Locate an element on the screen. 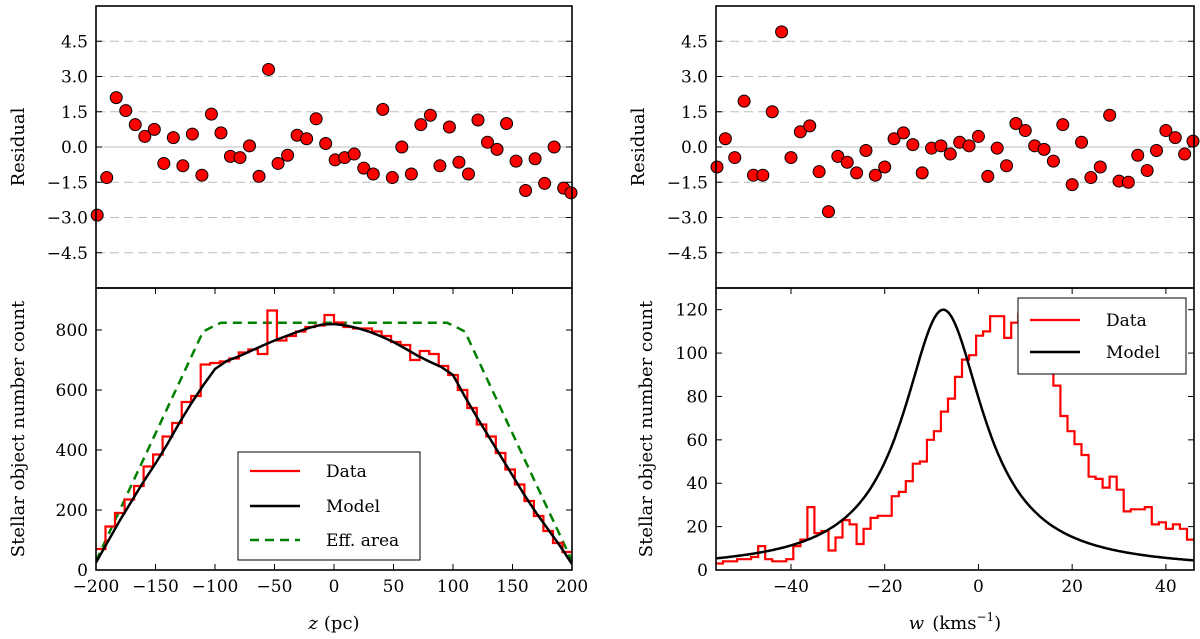  y-tick-label: 3.0 is located at coordinates (694, 78).